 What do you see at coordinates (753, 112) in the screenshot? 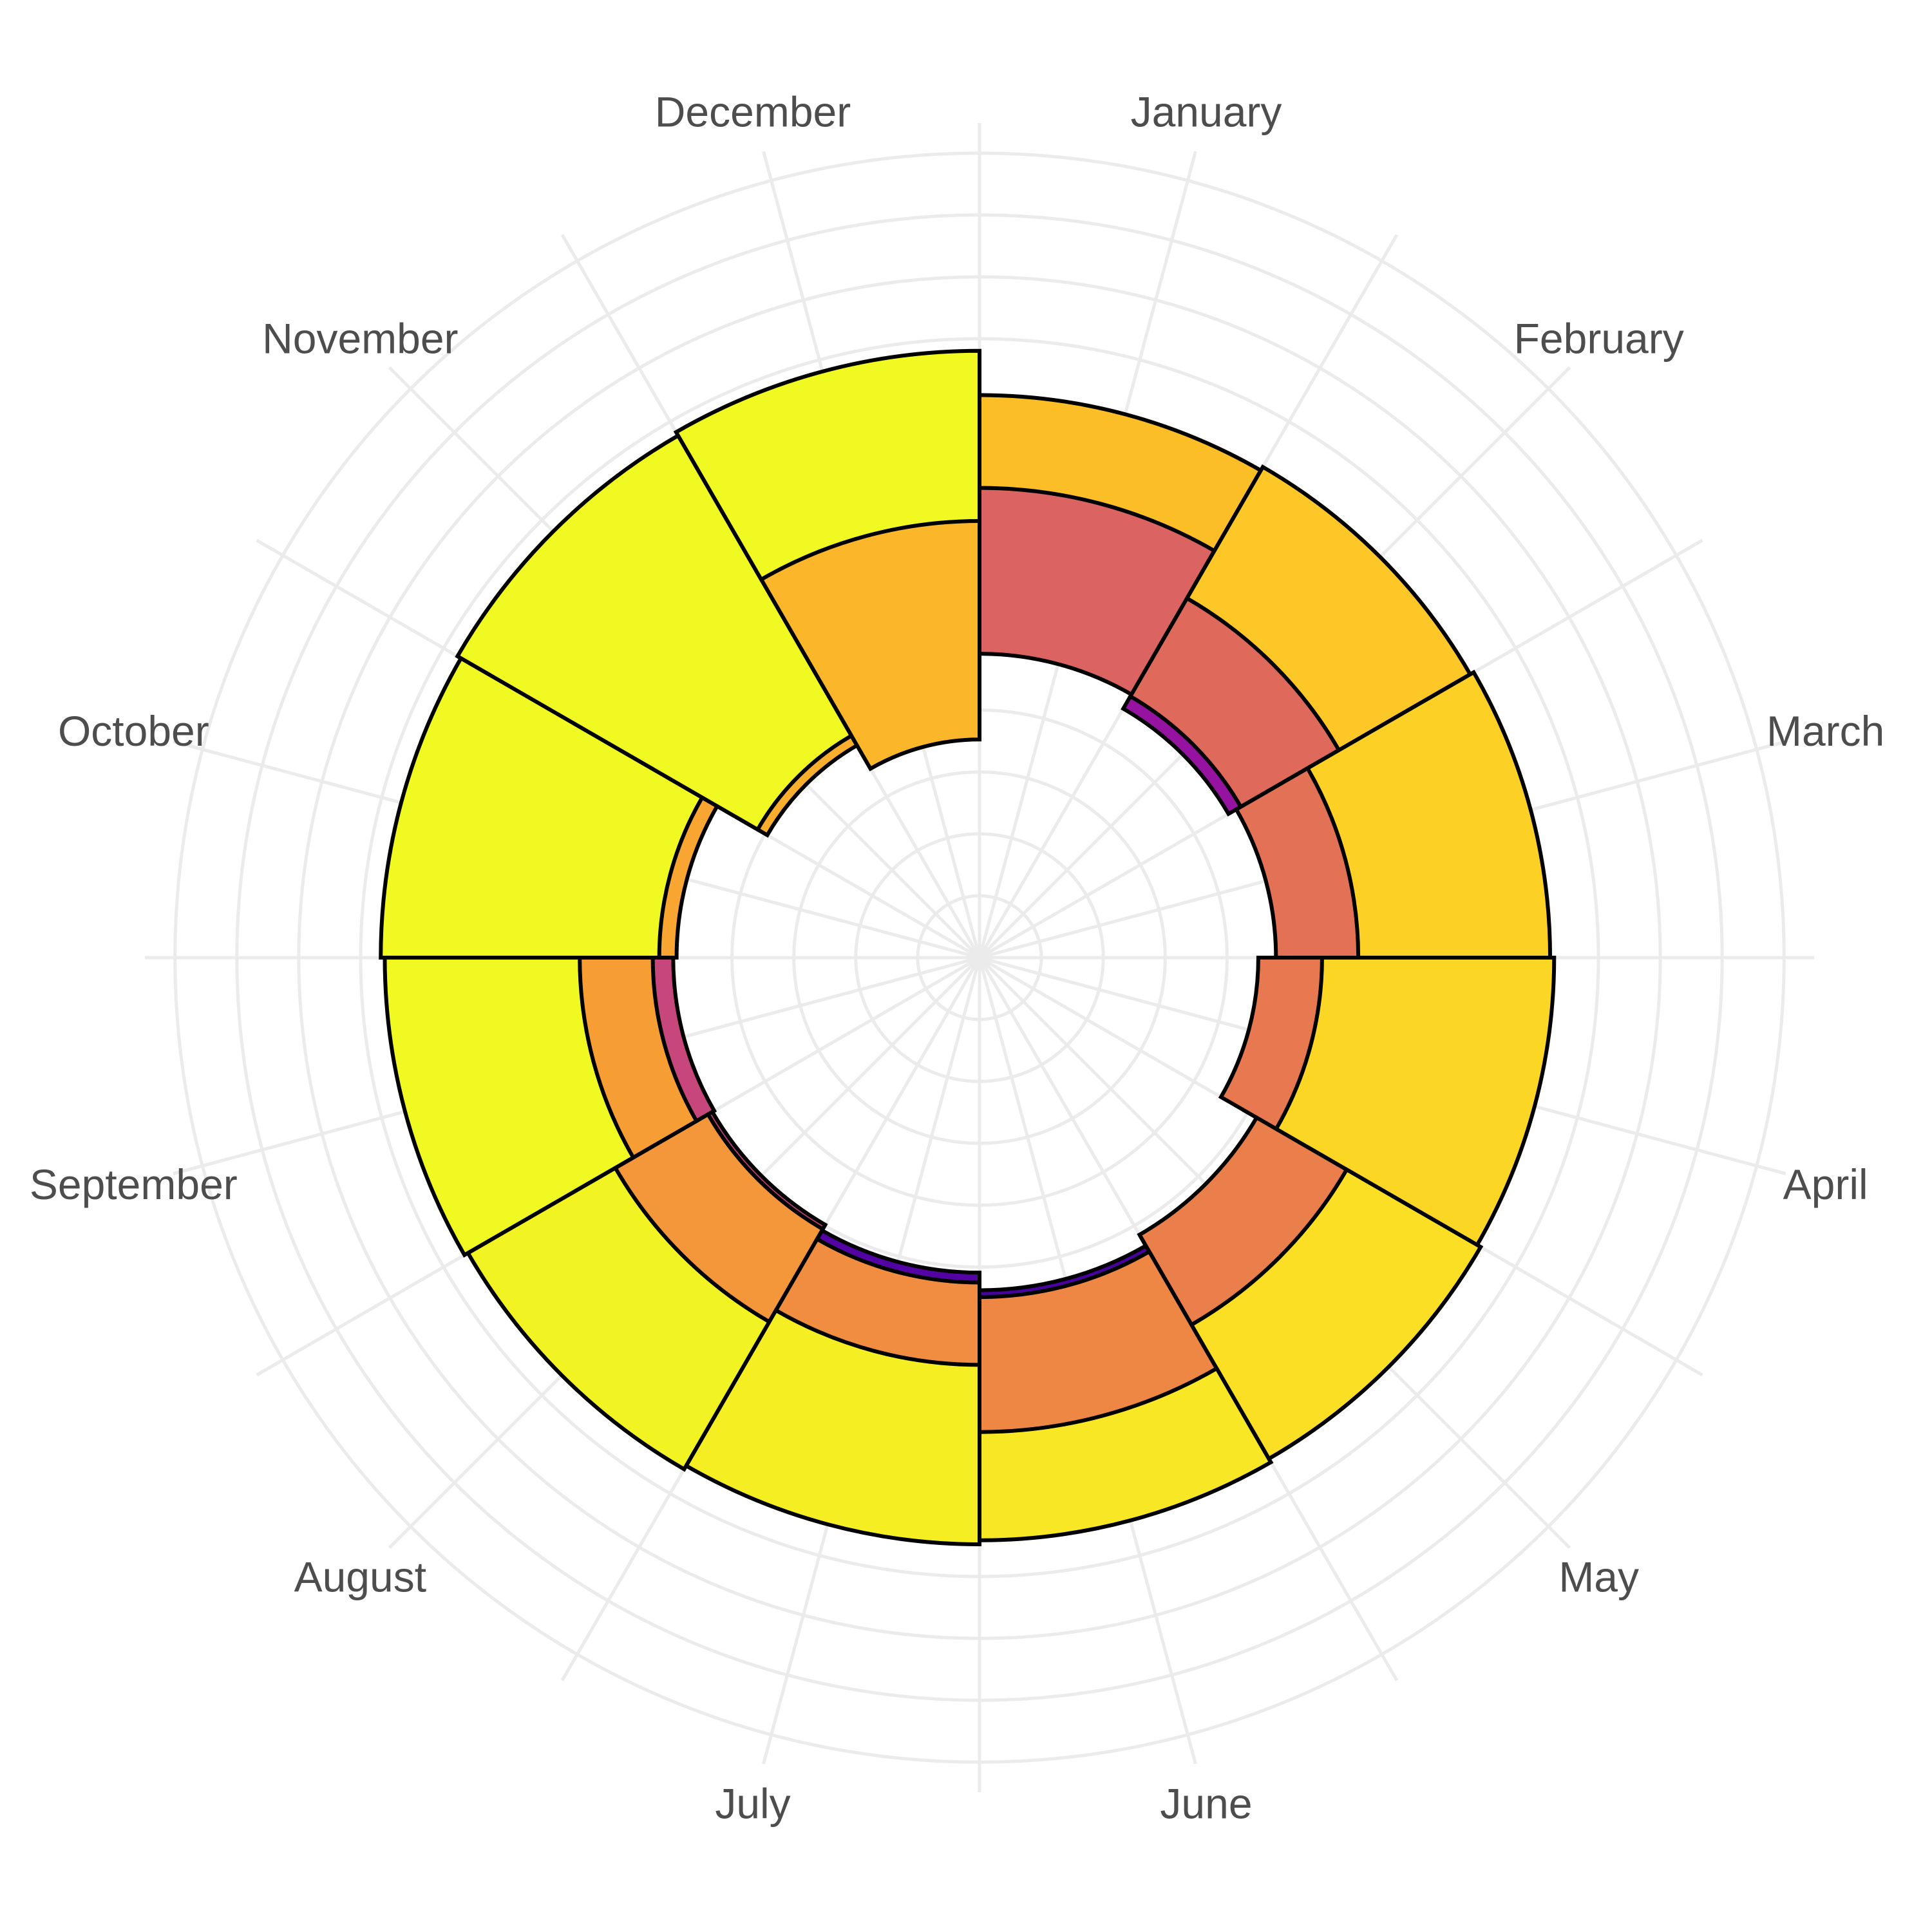
I see `month-label-december: December` at bounding box center [753, 112].